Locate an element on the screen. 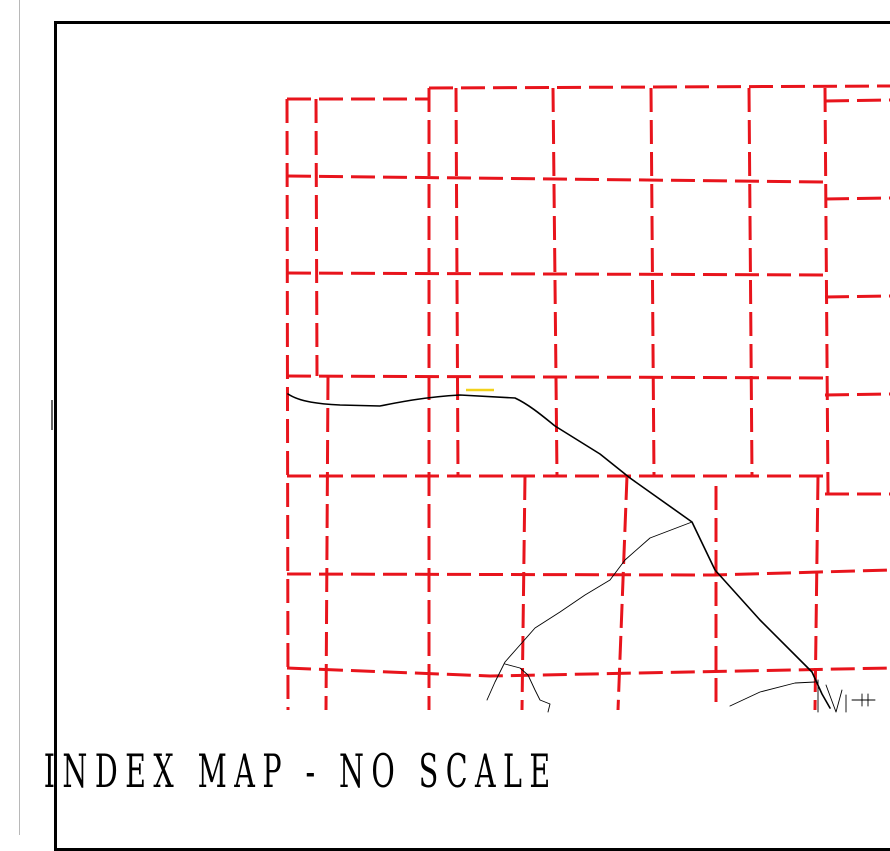  grid-line-v7 is located at coordinates (734, 398).